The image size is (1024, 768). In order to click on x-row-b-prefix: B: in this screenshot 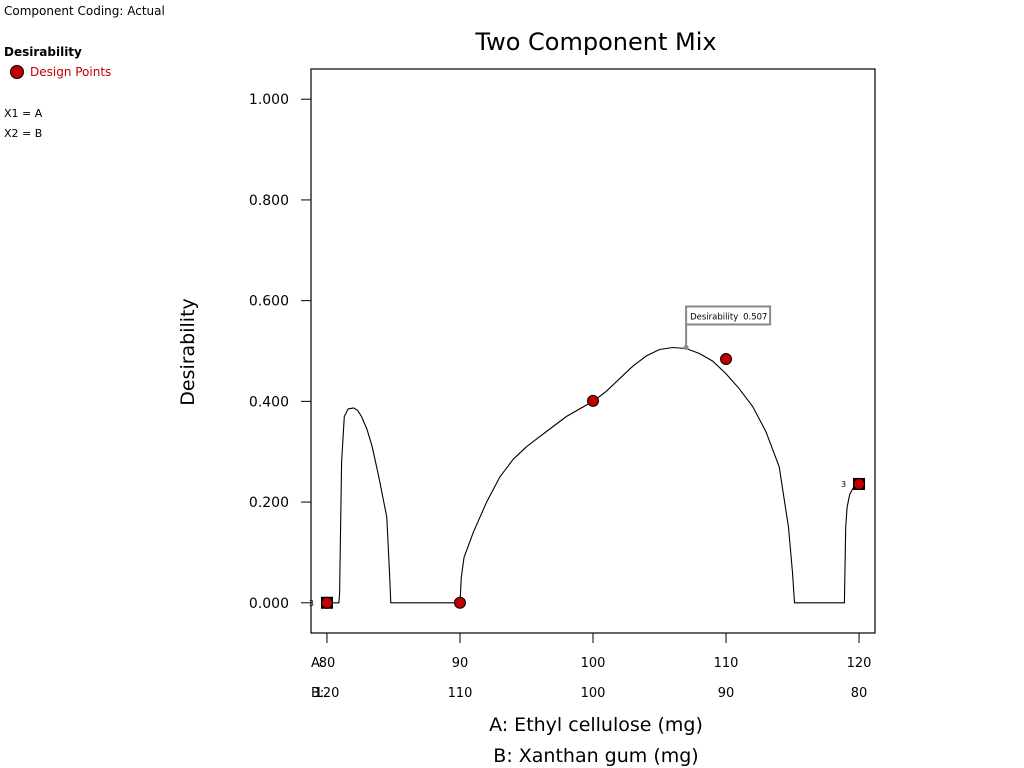, I will do `click(317, 693)`.